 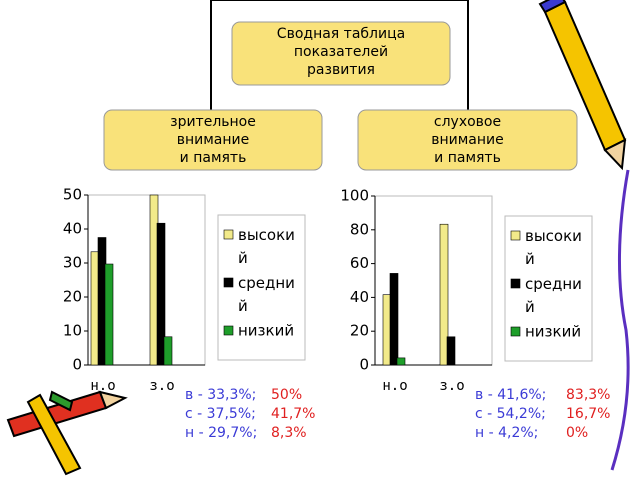 I want to click on box-text: показателей, so click(x=341, y=52).